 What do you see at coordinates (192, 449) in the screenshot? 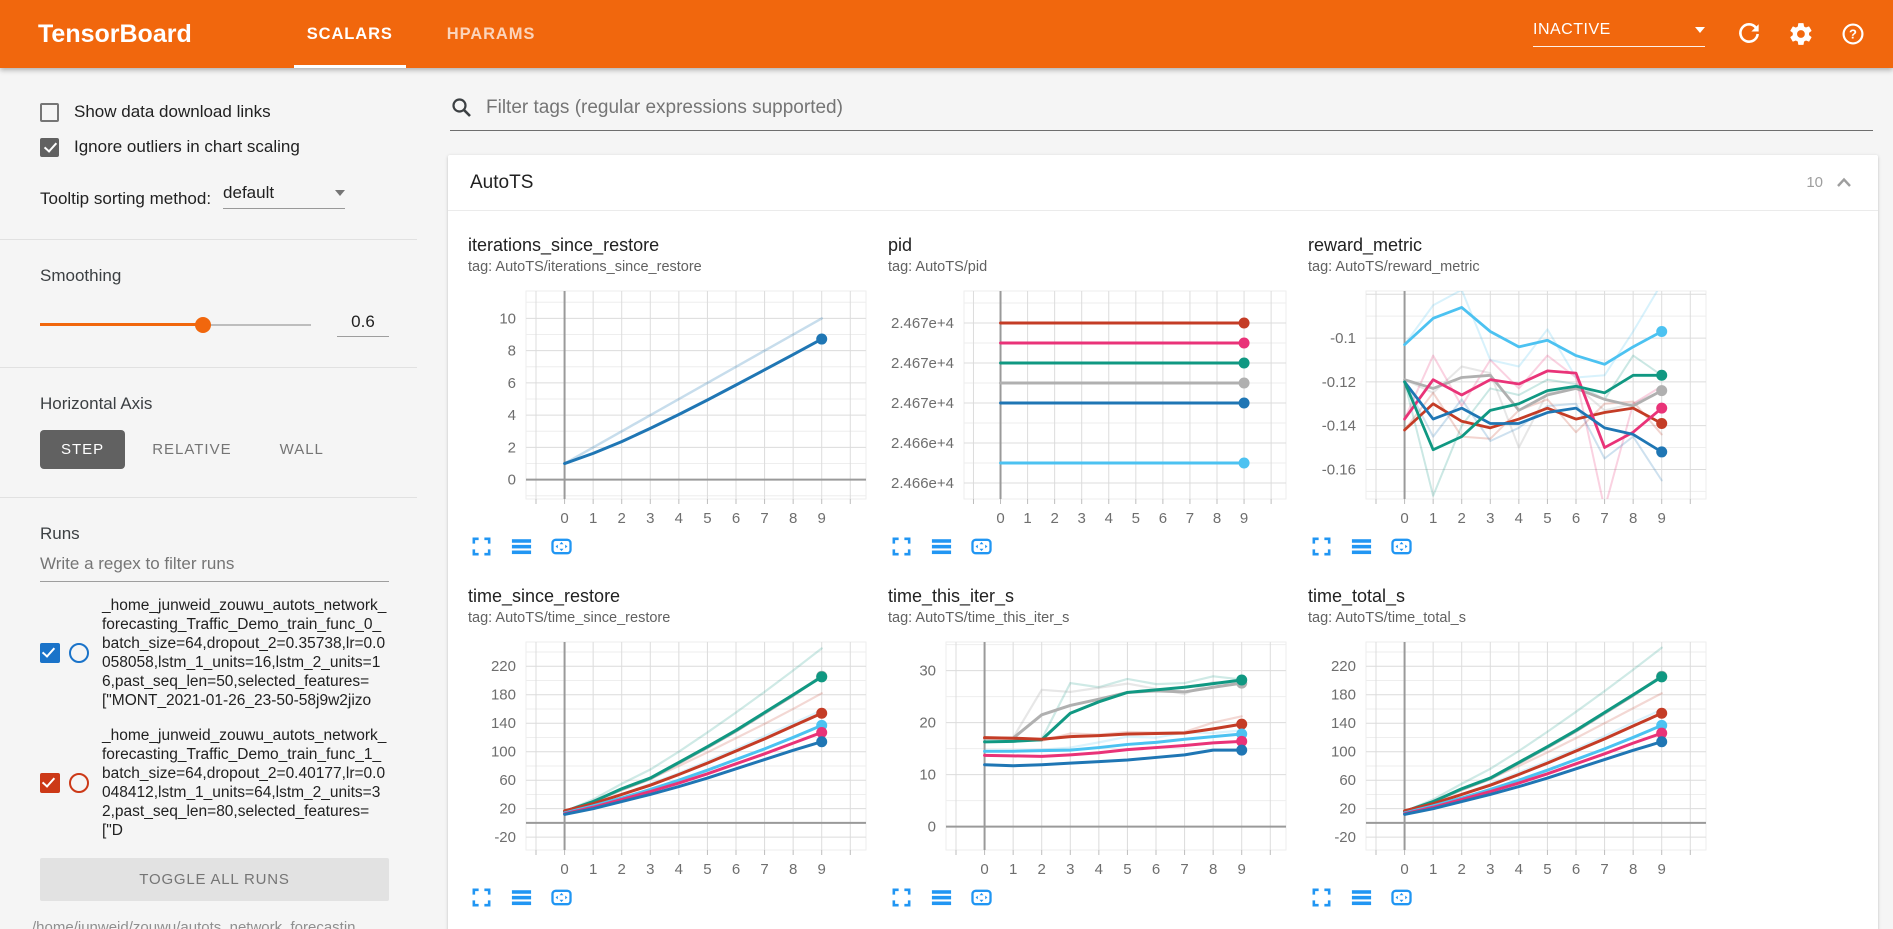
I see `axis-option-relative: RELATIVE` at bounding box center [192, 449].